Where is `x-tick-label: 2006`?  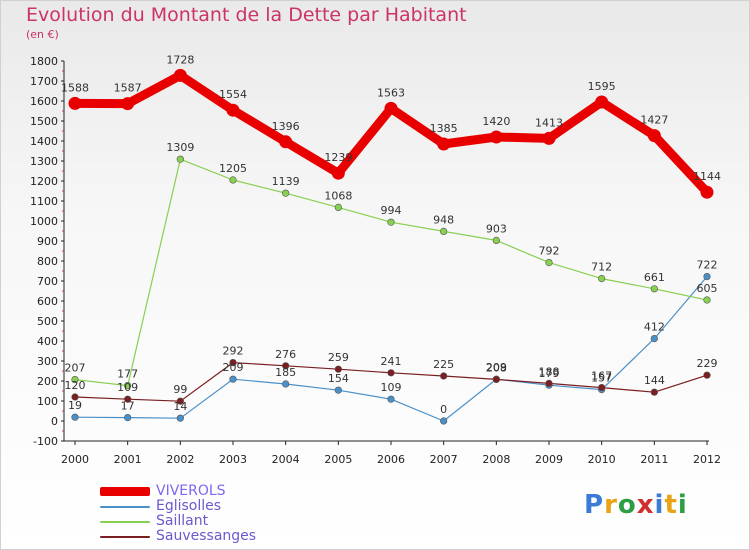 x-tick-label: 2006 is located at coordinates (391, 459).